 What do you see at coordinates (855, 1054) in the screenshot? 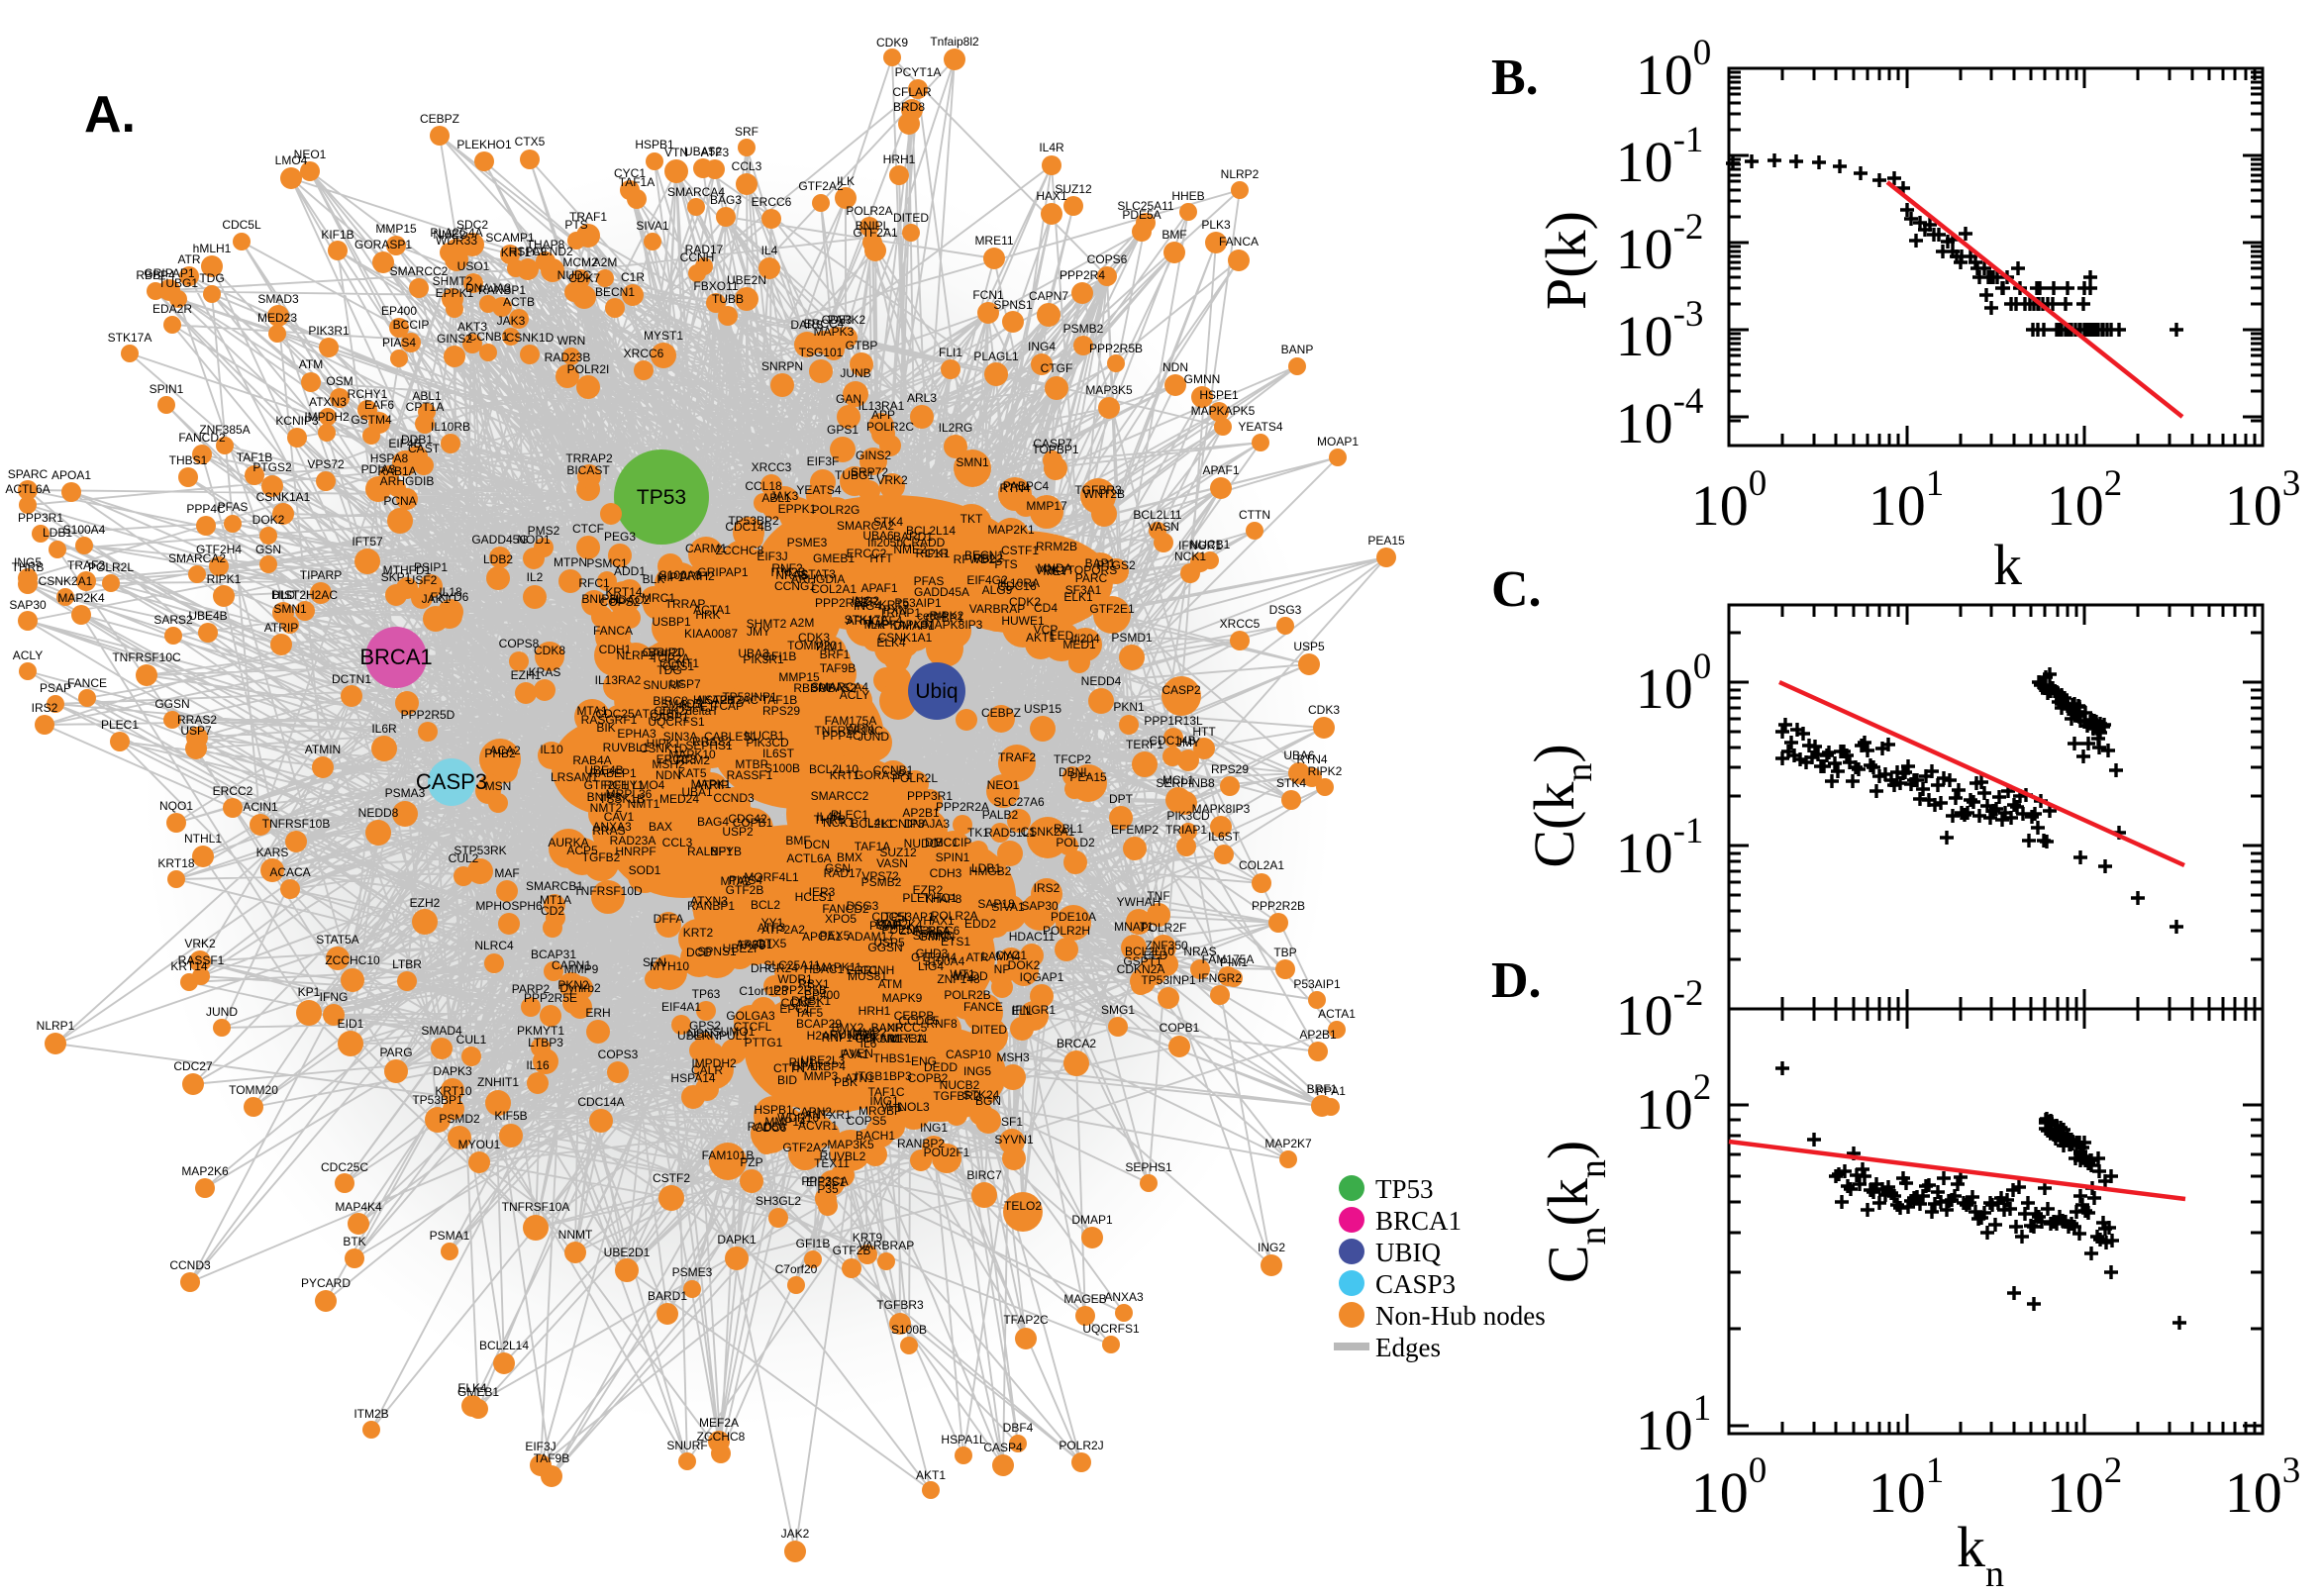
I see `svg-text: PJA1` at bounding box center [855, 1054].